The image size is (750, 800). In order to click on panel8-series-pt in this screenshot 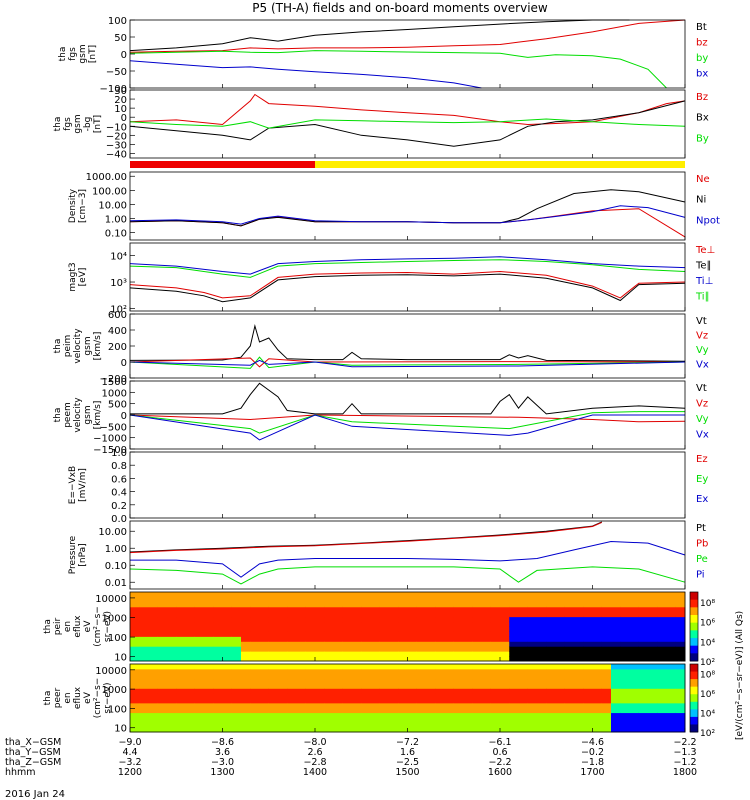, I will do `click(366, 537)`.